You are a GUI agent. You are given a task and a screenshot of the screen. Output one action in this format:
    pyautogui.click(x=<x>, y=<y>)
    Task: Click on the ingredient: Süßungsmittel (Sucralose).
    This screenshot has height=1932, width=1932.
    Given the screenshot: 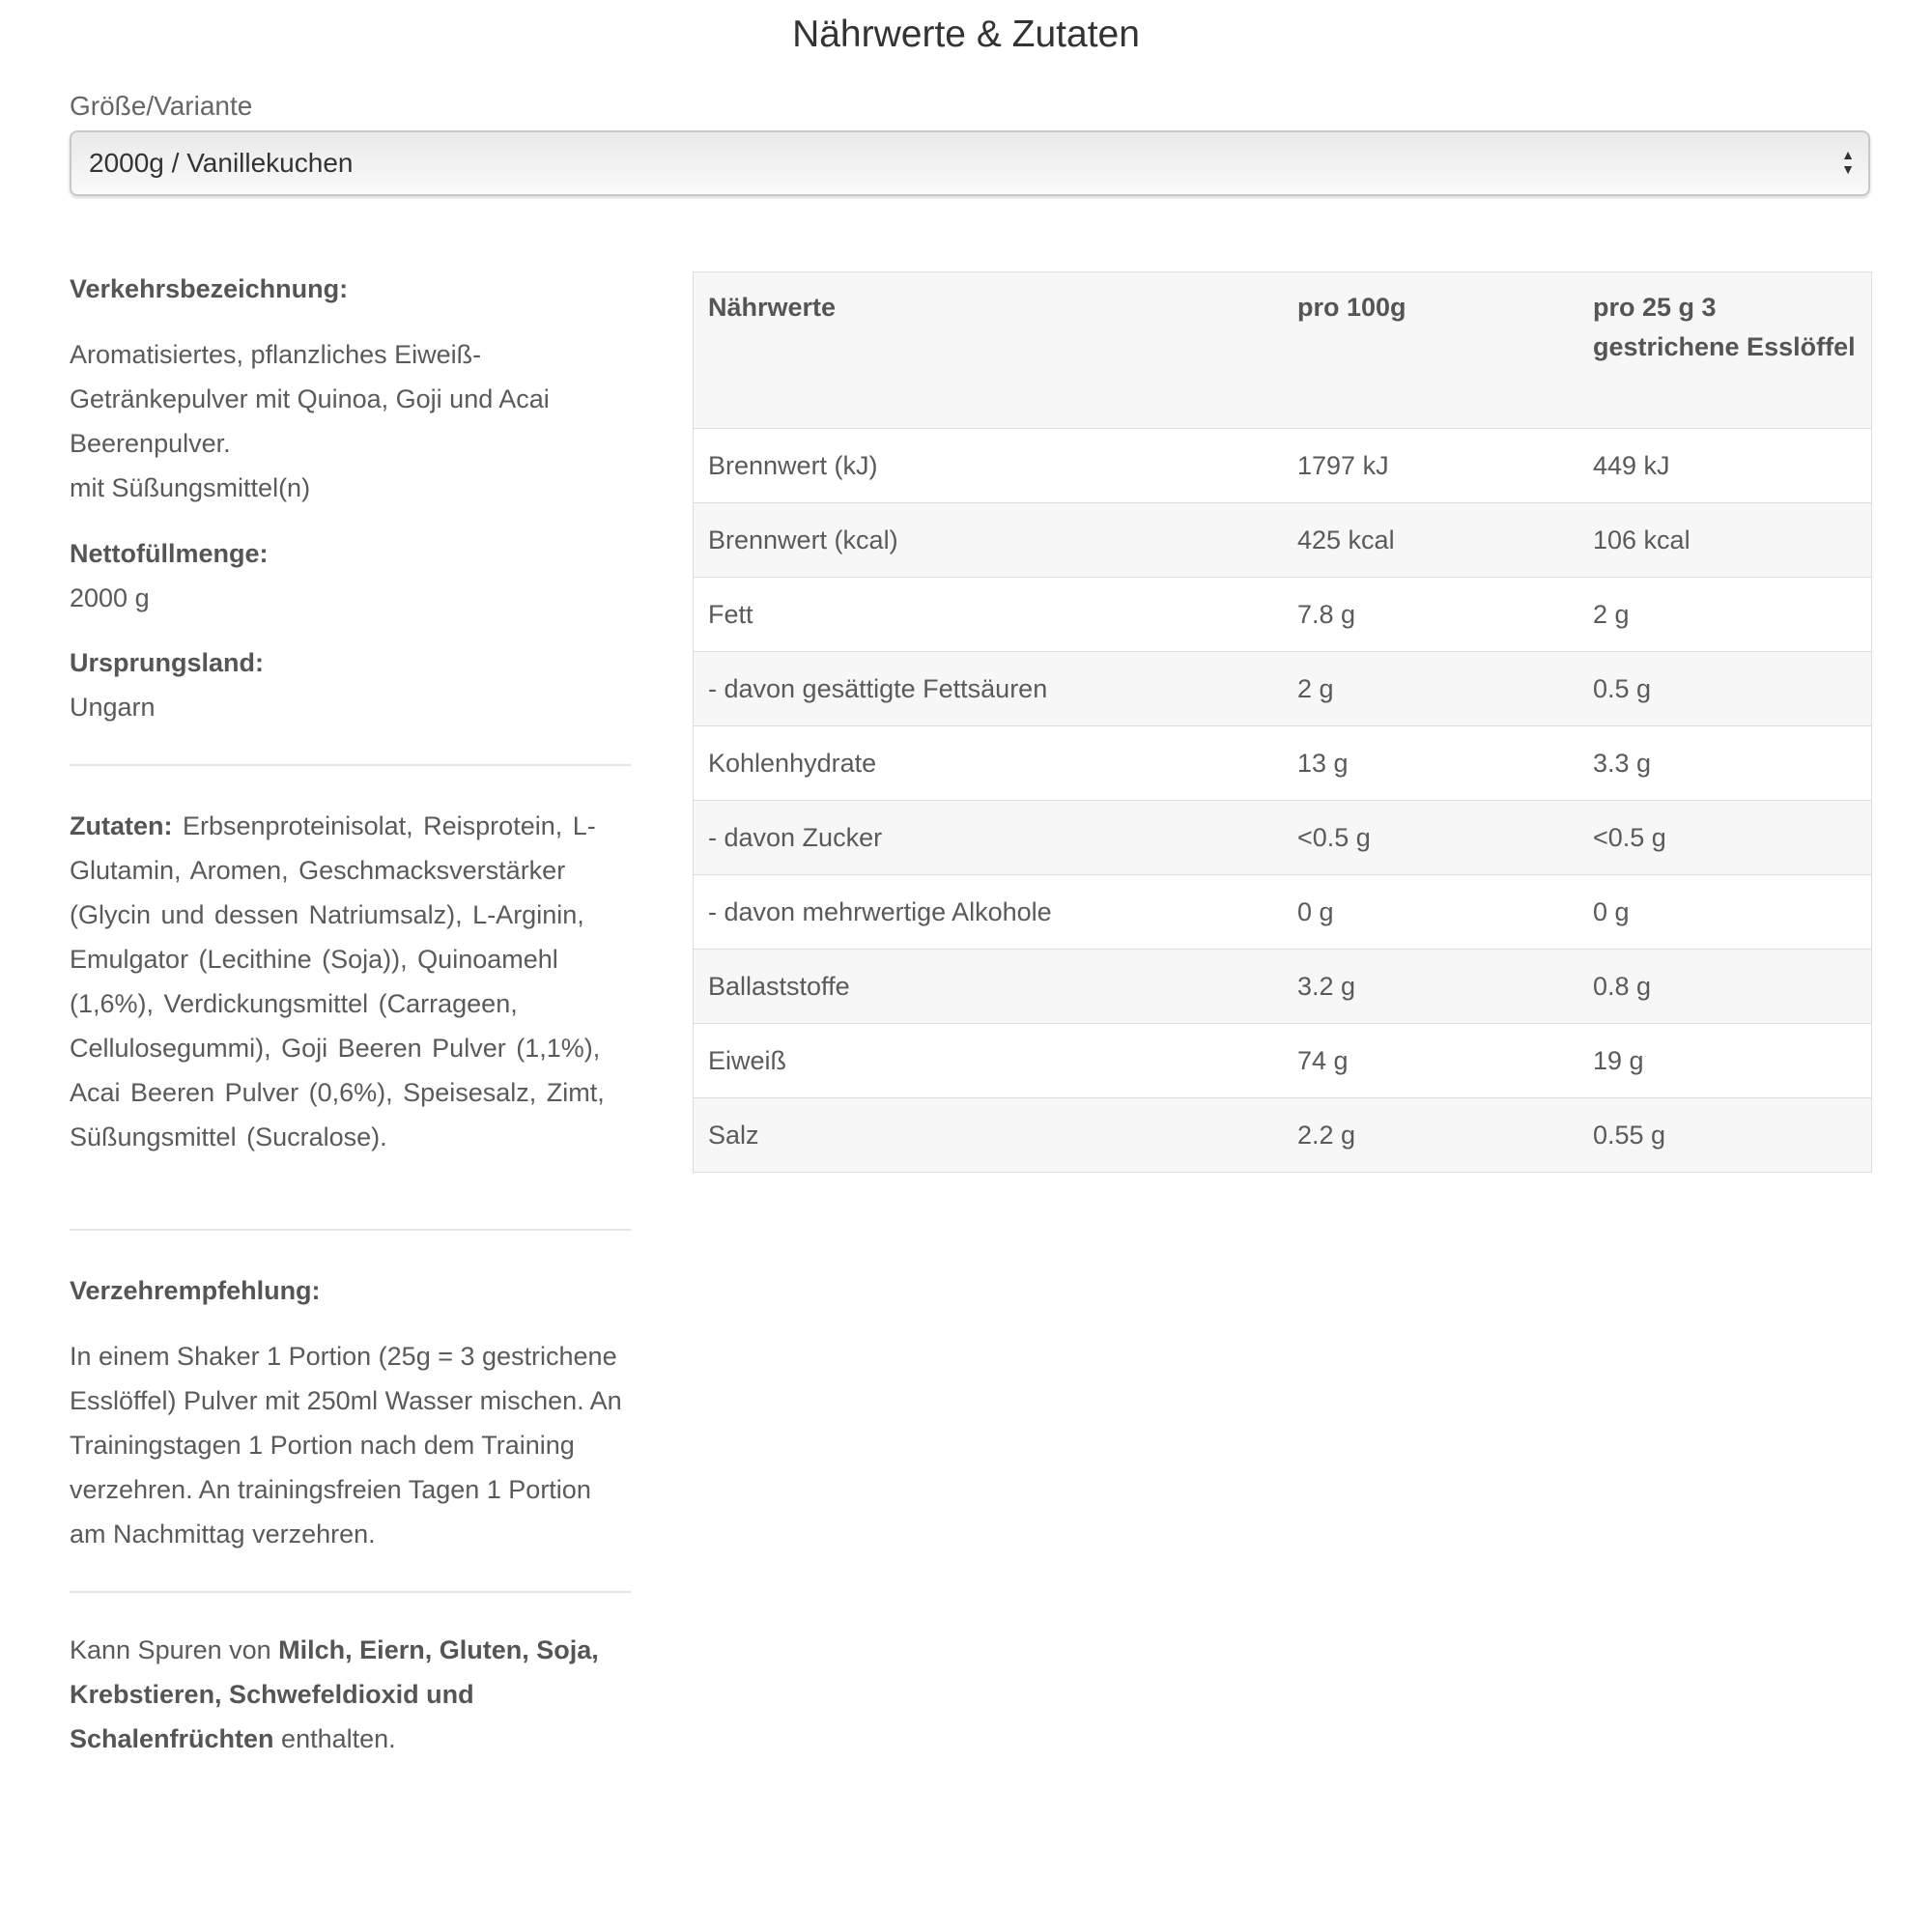 What is the action you would take?
    pyautogui.click(x=228, y=1136)
    